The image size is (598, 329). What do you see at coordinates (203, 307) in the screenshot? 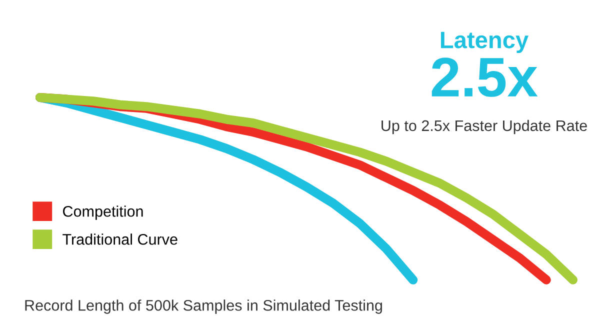
I see `x-axis-title: Record Length of 500k Samples in Simulated Testing` at bounding box center [203, 307].